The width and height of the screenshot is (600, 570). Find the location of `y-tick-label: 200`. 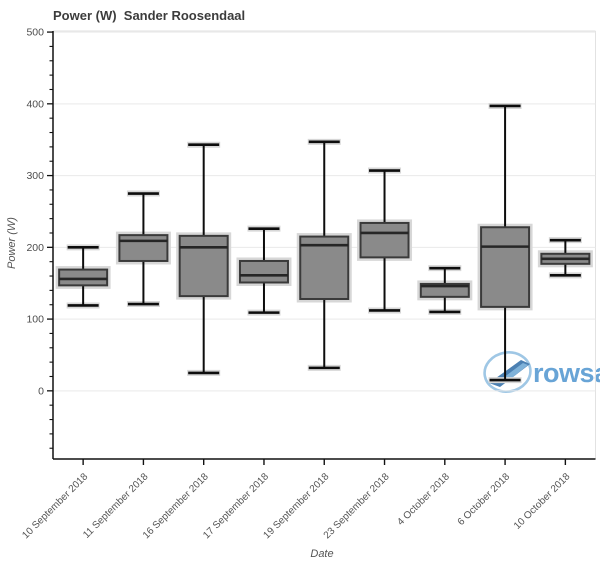

y-tick-label: 200 is located at coordinates (35, 248).